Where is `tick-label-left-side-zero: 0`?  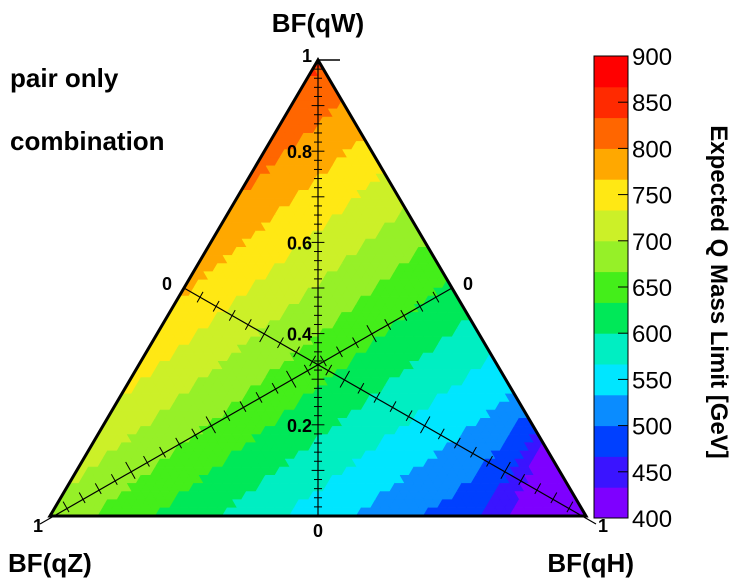
tick-label-left-side-zero: 0 is located at coordinates (167, 284).